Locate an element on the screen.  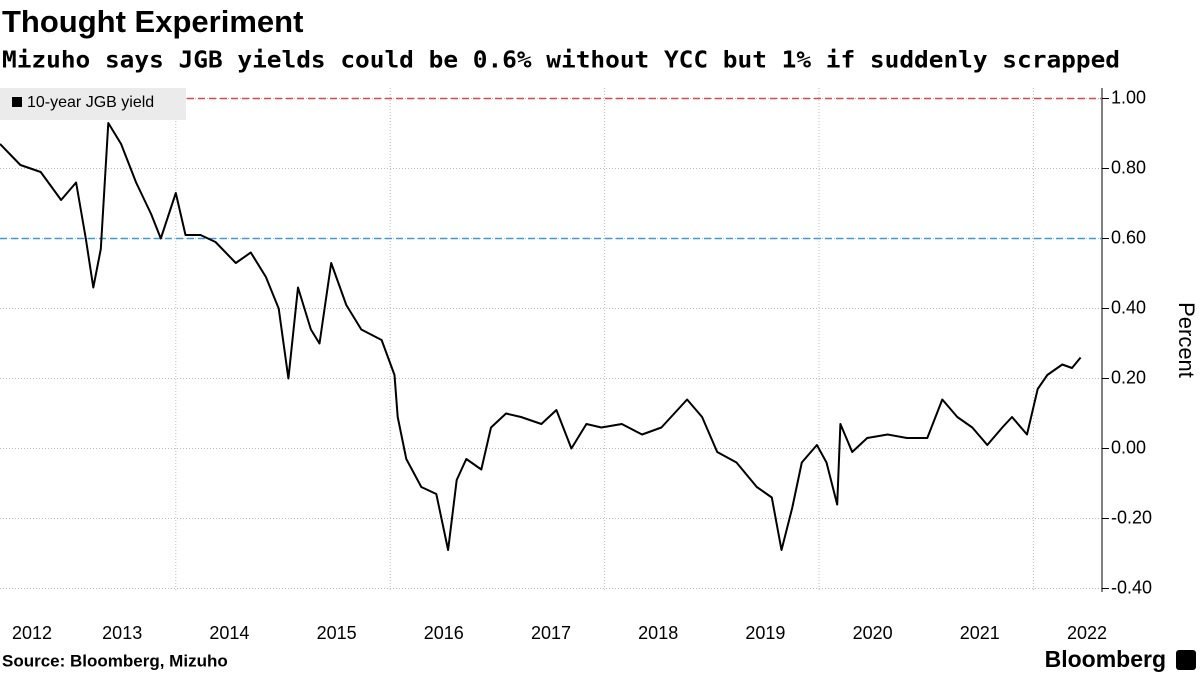
brand-icon is located at coordinates (1186, 660).